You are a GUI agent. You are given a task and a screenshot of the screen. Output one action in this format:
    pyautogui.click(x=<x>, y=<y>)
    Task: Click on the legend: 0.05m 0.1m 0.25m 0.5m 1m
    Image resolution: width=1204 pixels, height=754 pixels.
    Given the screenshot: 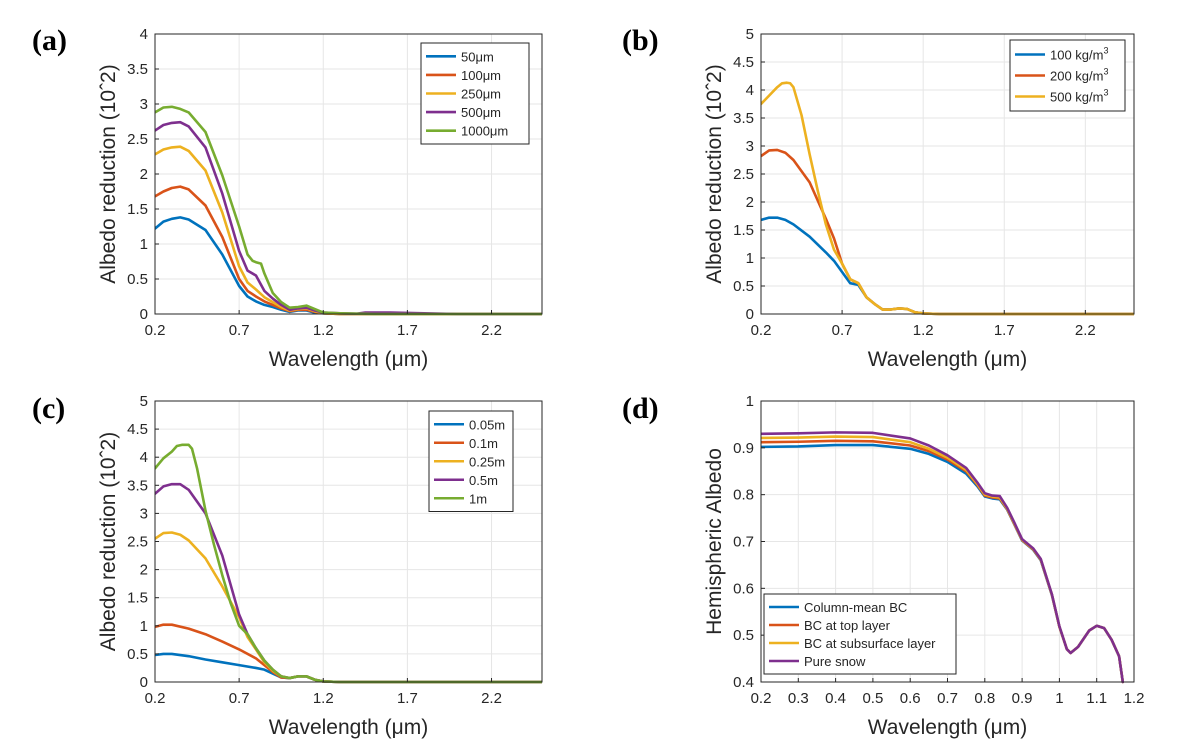 What is the action you would take?
    pyautogui.click(x=471, y=461)
    